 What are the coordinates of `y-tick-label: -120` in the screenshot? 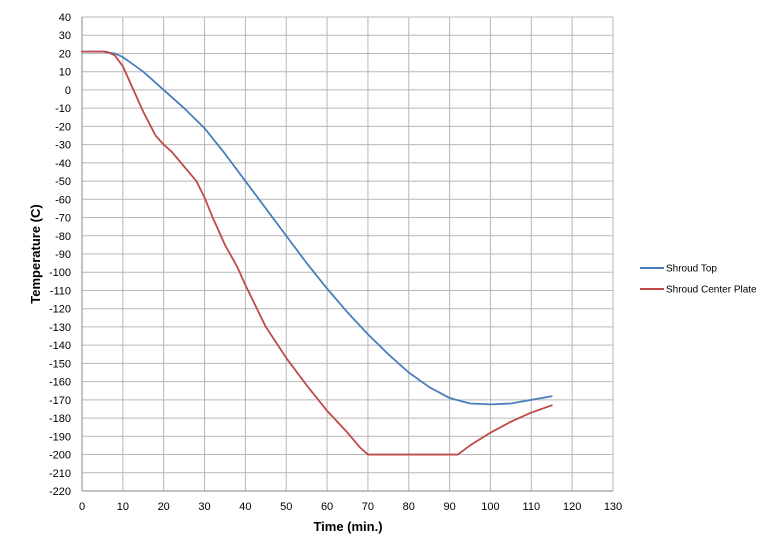 It's located at (60, 310).